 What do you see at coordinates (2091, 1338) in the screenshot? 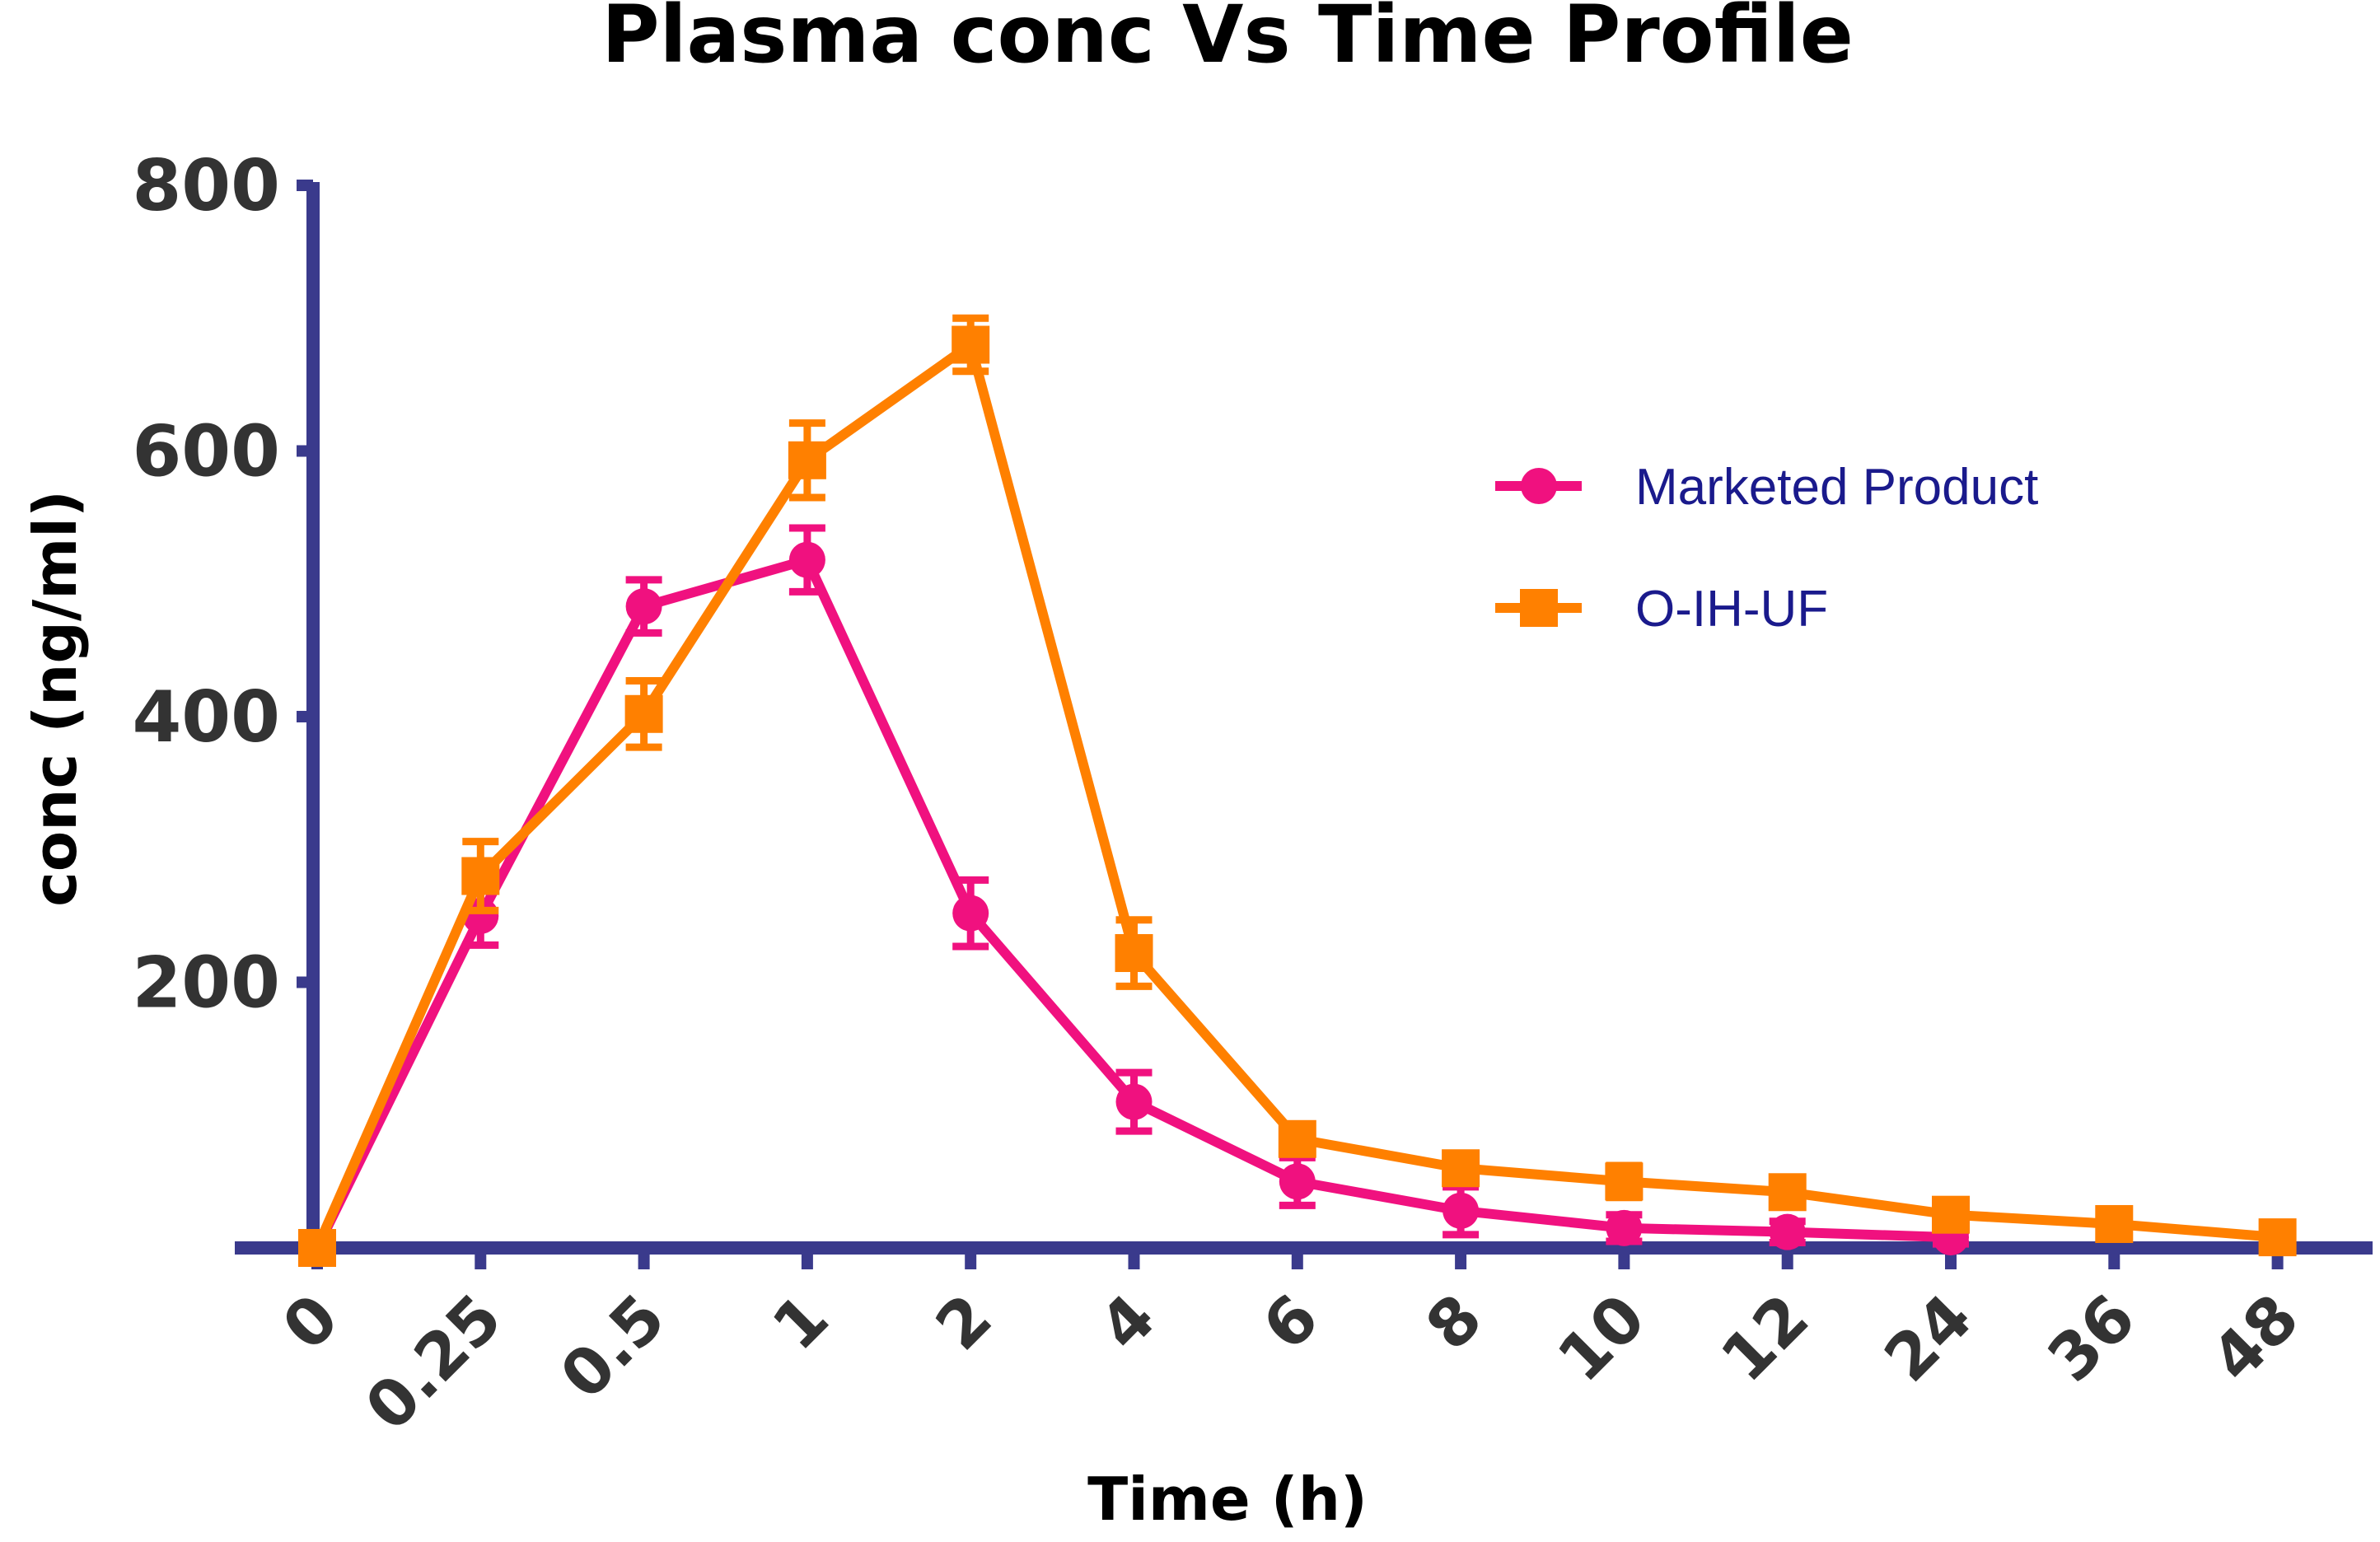
I see `x-tick-label: 36` at bounding box center [2091, 1338].